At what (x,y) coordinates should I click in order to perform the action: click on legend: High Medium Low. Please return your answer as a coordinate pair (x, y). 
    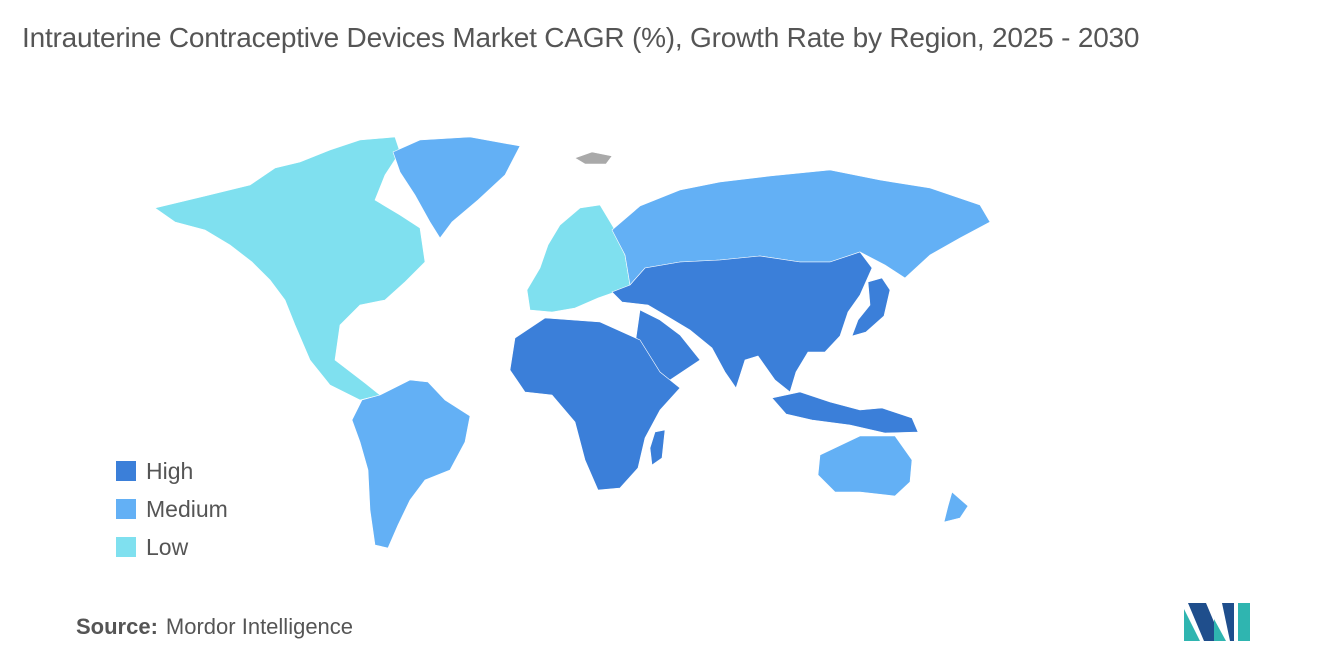
    Looking at the image, I should click on (172, 509).